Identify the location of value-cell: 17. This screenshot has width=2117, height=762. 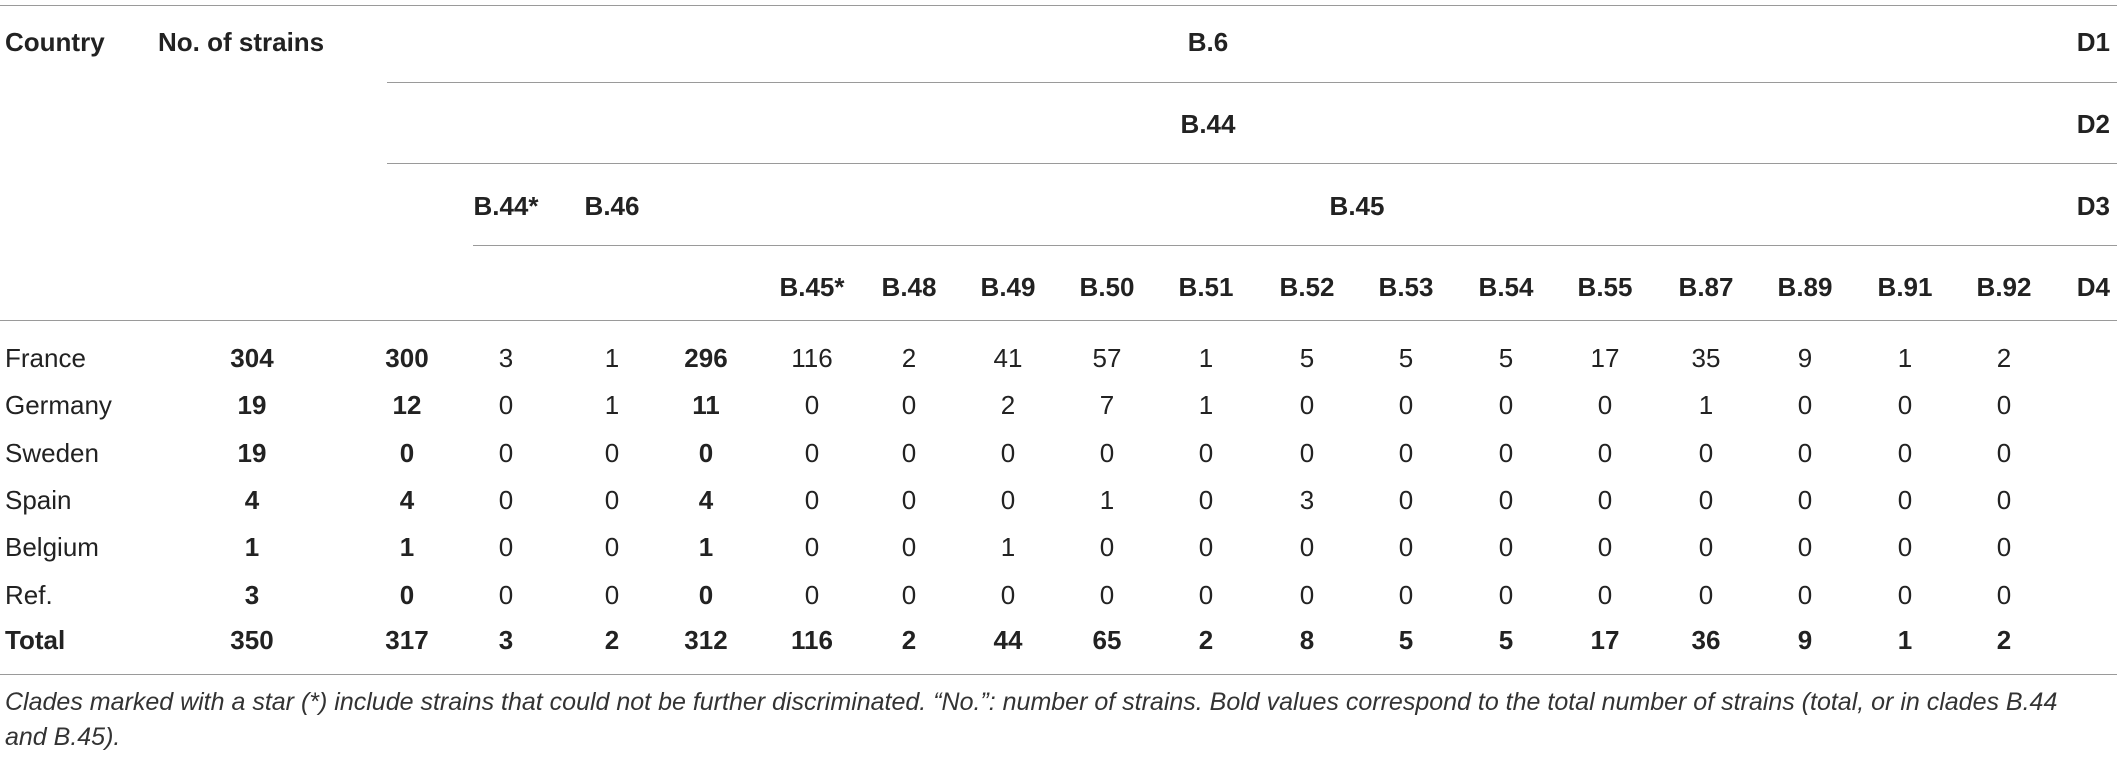
(1605, 358).